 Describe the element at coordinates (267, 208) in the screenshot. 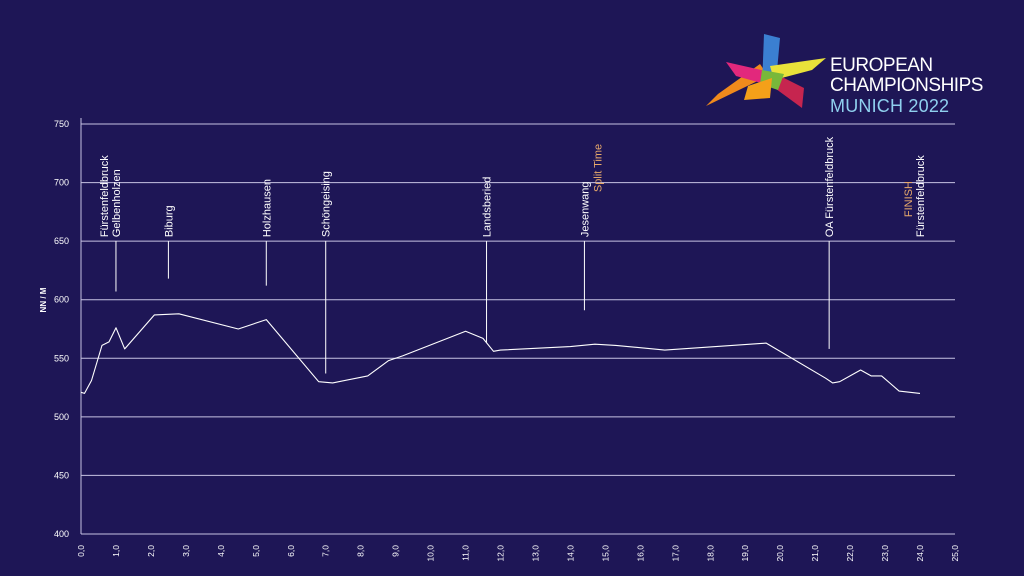

I see `marker-label: Holzhausen` at that location.